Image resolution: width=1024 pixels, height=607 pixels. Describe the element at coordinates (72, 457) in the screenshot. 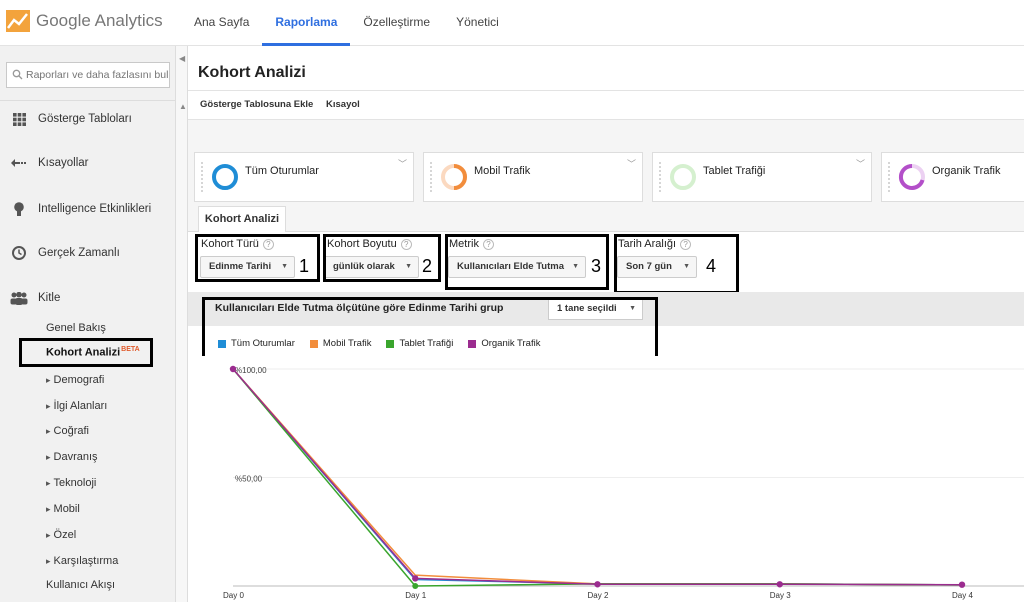

I see `sidebar-sub-behavior: Davranış` at that location.